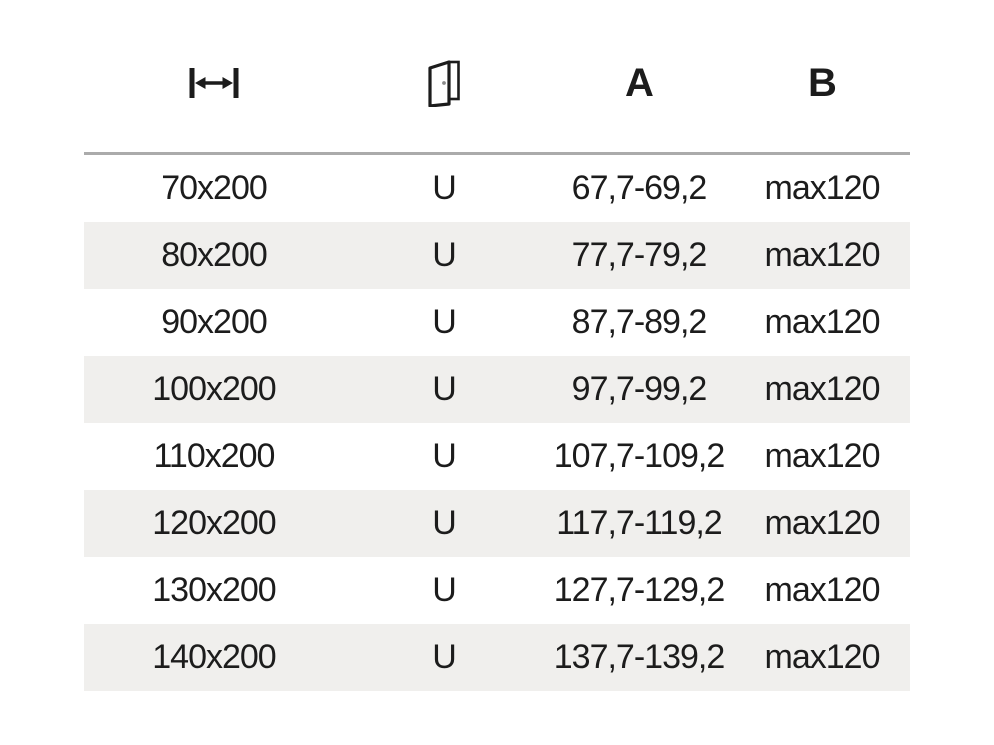 This screenshot has height=745, width=994. What do you see at coordinates (639, 523) in the screenshot?
I see `a-cell: 117,7-119,2` at bounding box center [639, 523].